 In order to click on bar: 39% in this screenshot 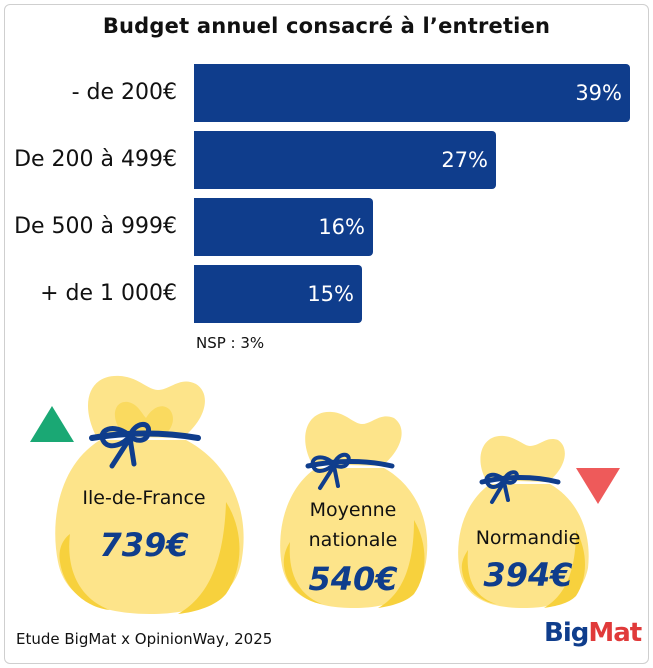, I will do `click(412, 93)`.